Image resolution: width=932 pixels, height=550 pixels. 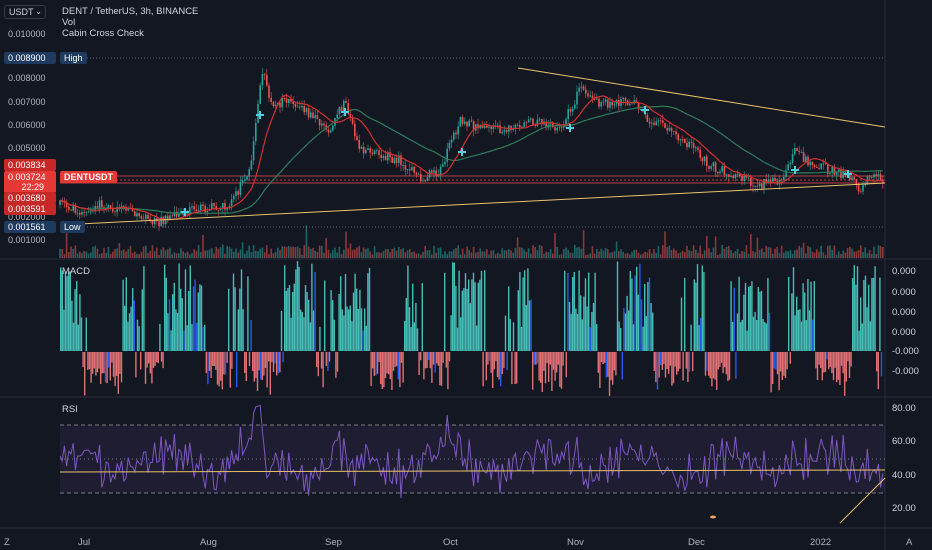 What do you see at coordinates (25, 12) in the screenshot?
I see `currency-selector: USDT ⌄` at bounding box center [25, 12].